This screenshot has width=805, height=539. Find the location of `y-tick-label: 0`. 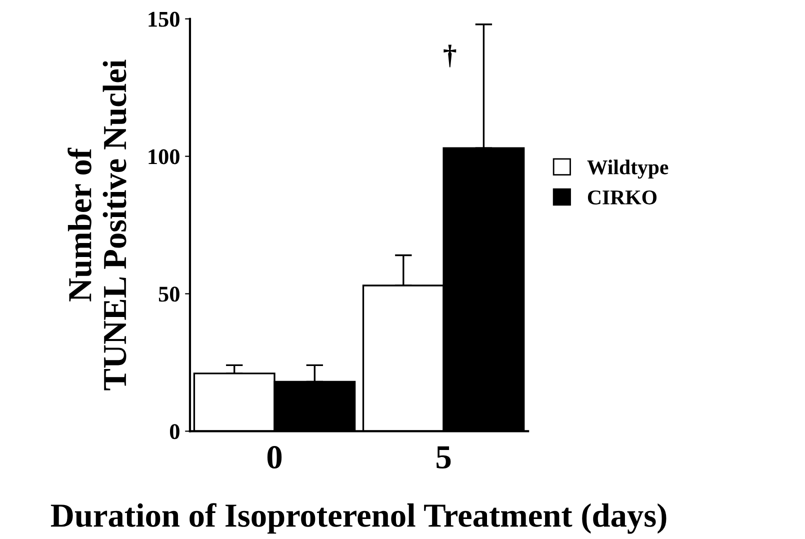

y-tick-label: 0 is located at coordinates (175, 432).